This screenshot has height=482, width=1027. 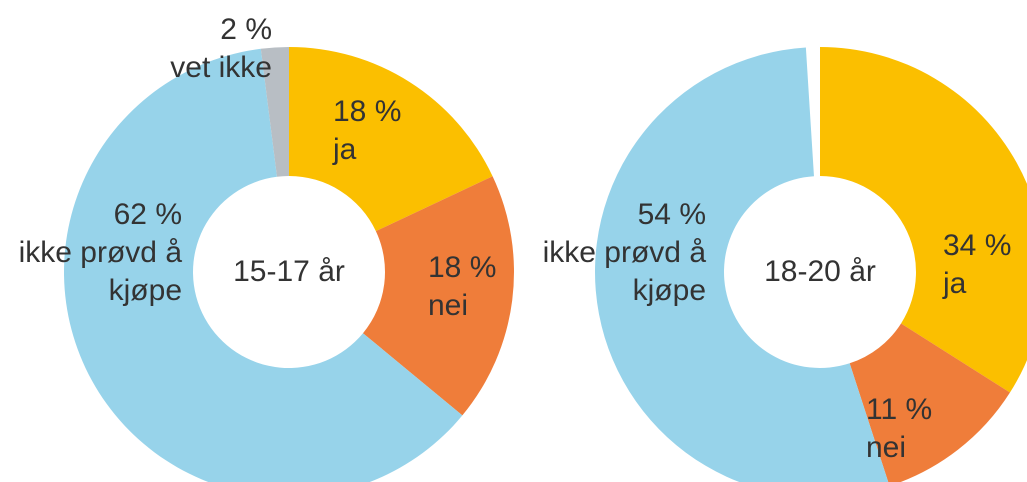 What do you see at coordinates (899, 409) in the screenshot?
I see `value-label: 11 %` at bounding box center [899, 409].